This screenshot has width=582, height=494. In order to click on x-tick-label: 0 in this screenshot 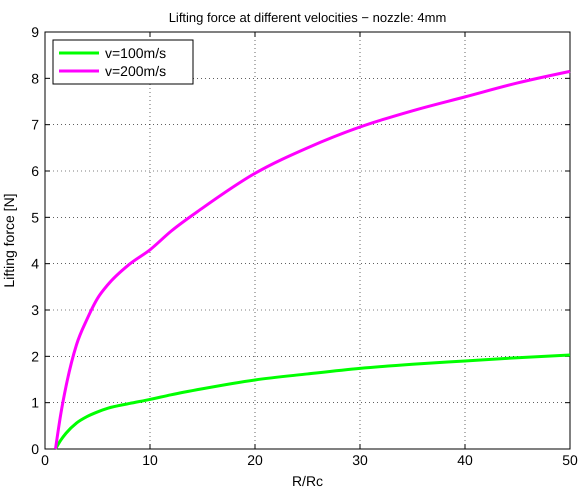, I will do `click(45, 460)`.